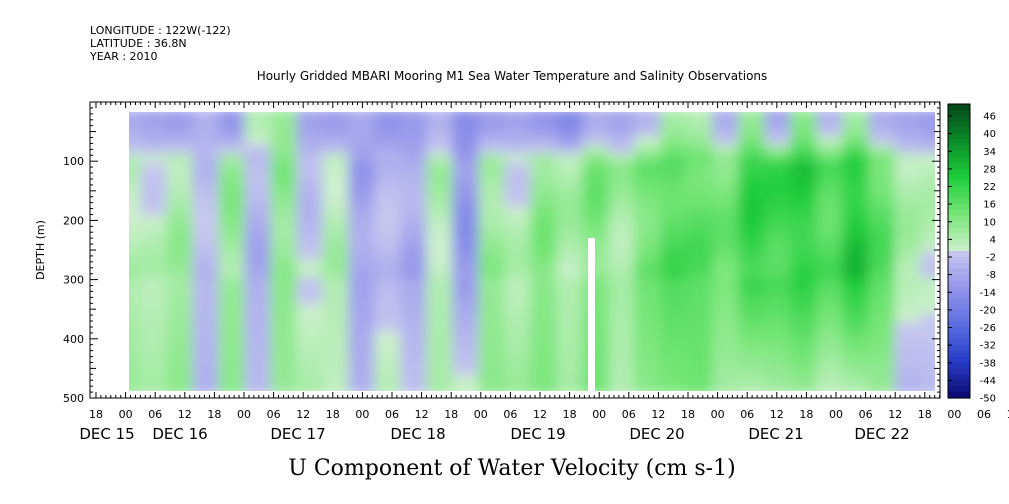  Describe the element at coordinates (993, 240) in the screenshot. I see `colorbar-label: 4` at that location.